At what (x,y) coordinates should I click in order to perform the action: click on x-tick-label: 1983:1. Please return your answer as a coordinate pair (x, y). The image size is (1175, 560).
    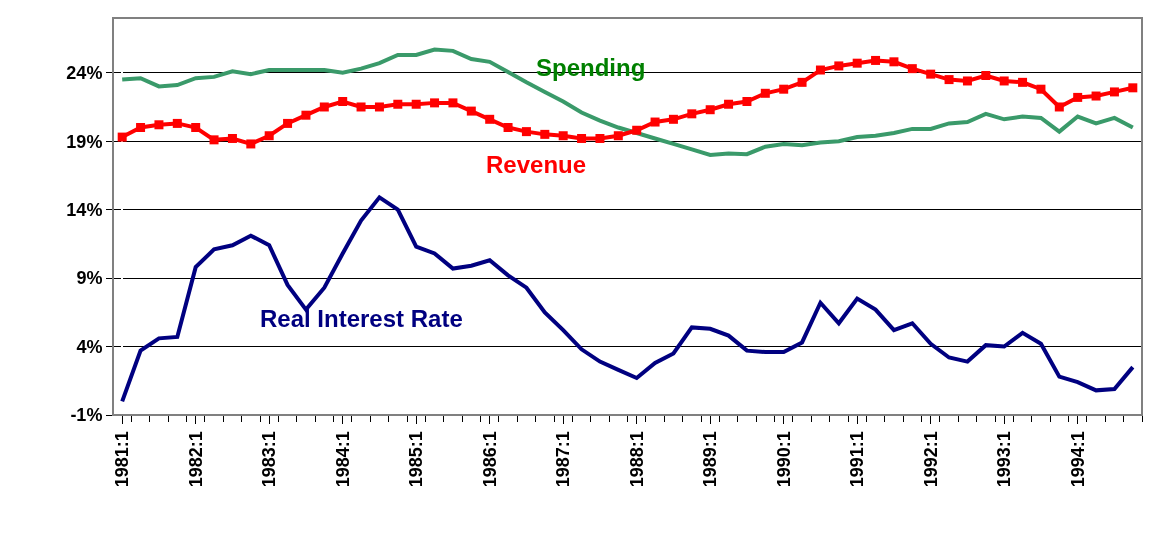
    Looking at the image, I should click on (269, 459).